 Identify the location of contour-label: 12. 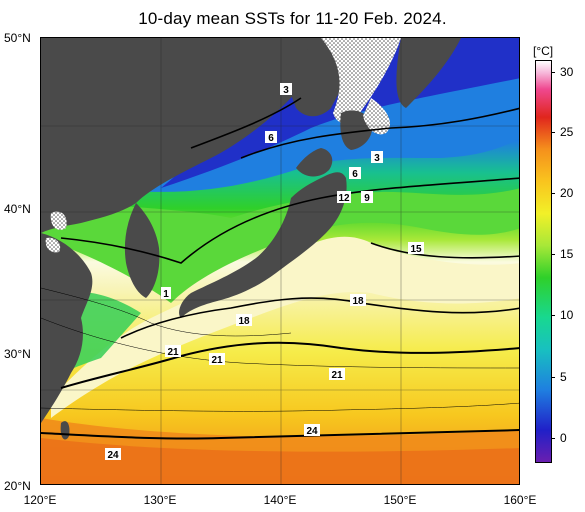
(344, 197).